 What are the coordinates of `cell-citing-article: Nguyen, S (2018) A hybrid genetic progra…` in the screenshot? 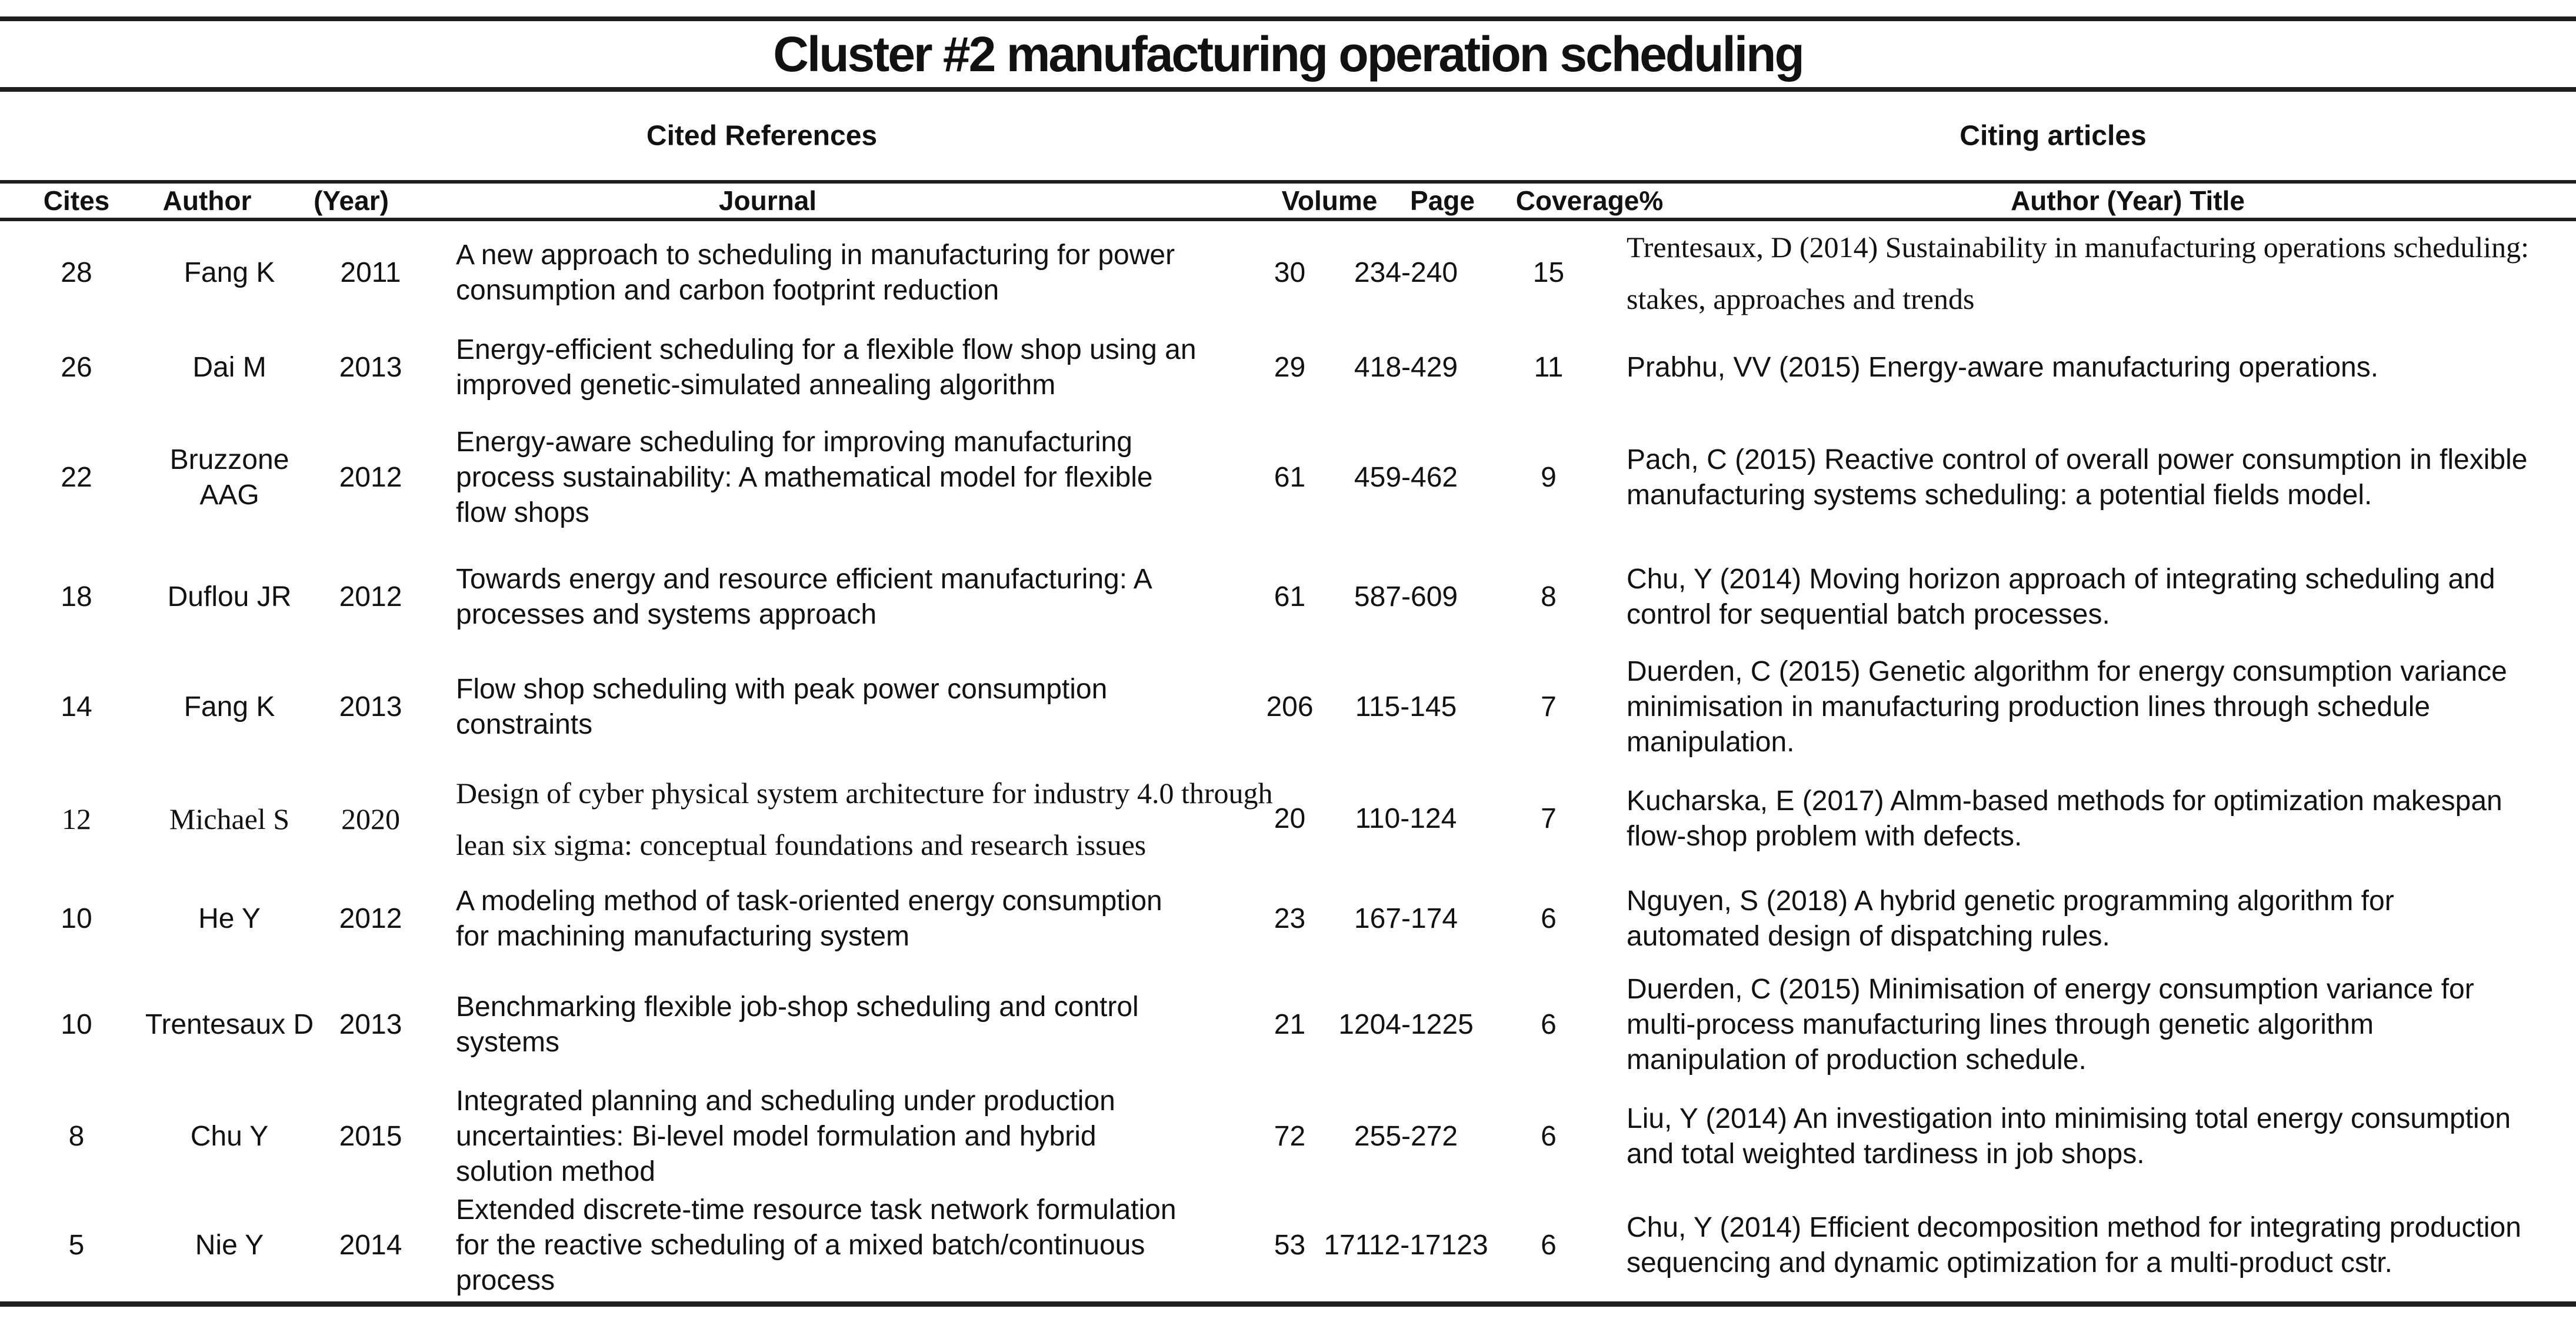 It's located at (2011, 918).